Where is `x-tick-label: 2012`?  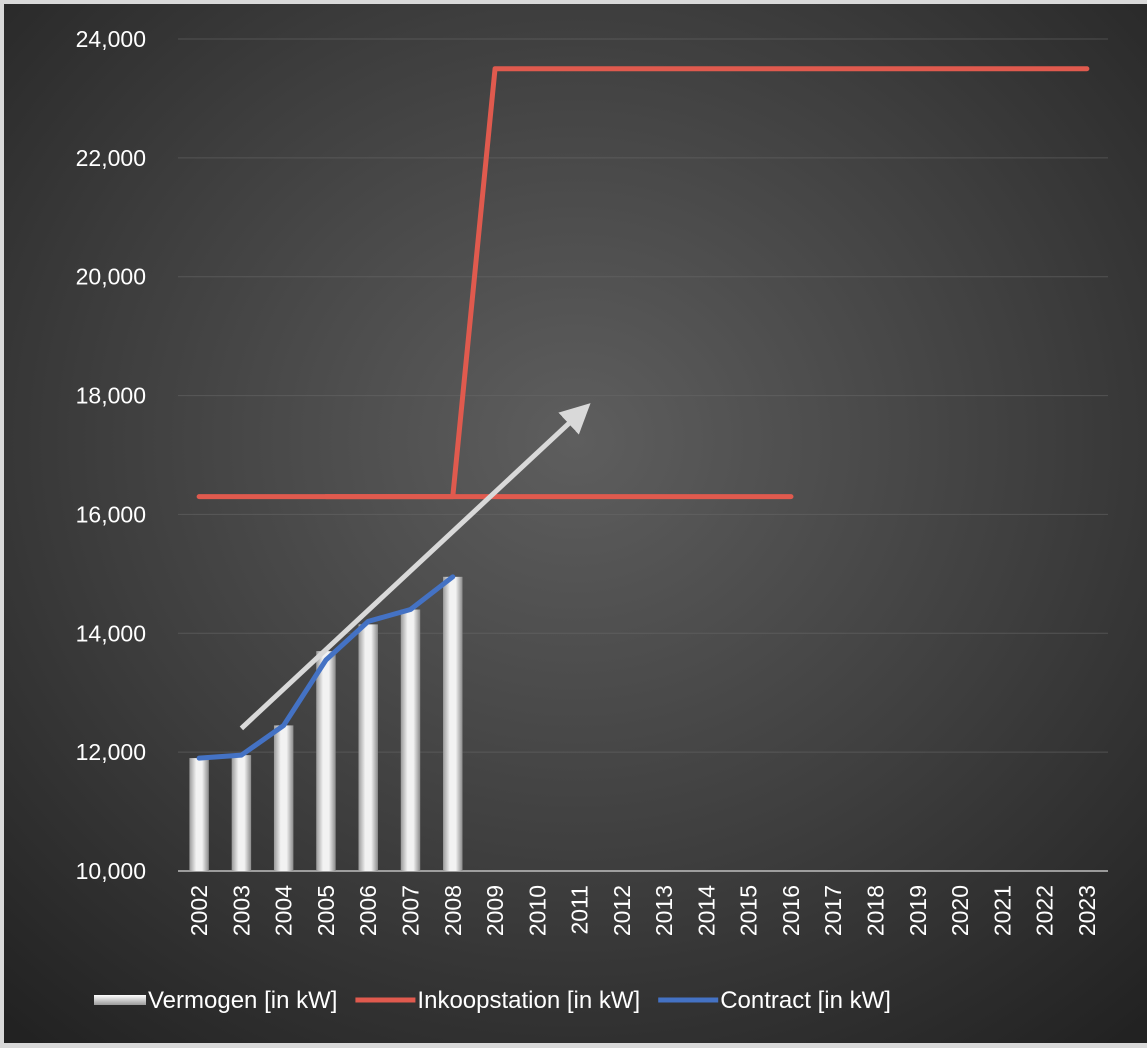
x-tick-label: 2012 is located at coordinates (622, 910).